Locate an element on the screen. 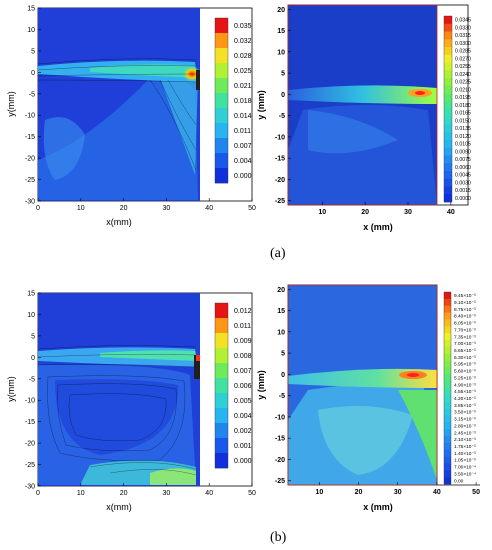 The width and height of the screenshot is (492, 550). subfigure-label-a: (a) is located at coordinates (278, 253).